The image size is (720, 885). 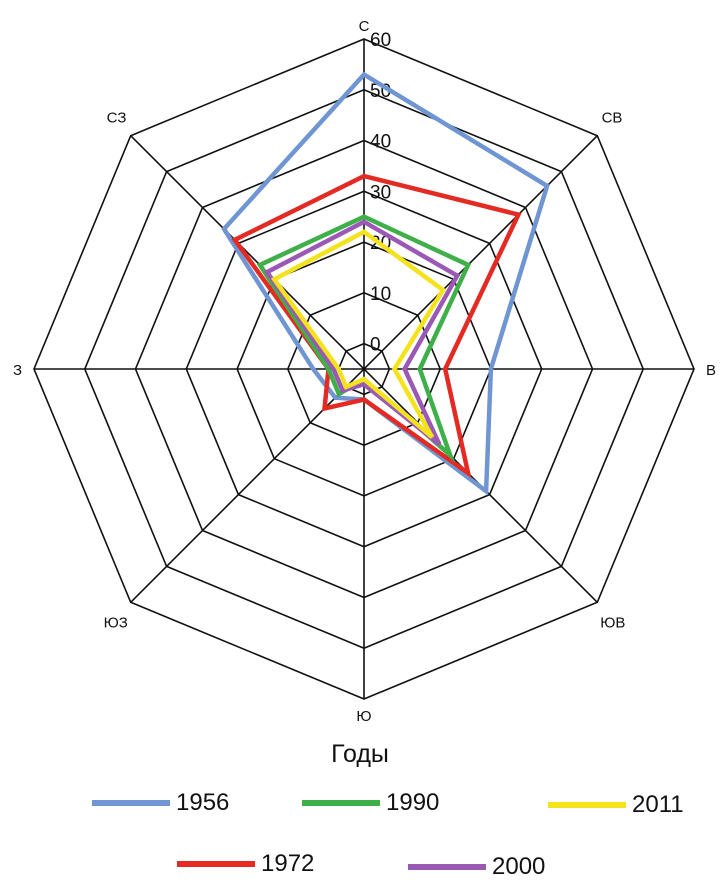 What do you see at coordinates (17, 370) in the screenshot?
I see `direction-label-6: З` at bounding box center [17, 370].